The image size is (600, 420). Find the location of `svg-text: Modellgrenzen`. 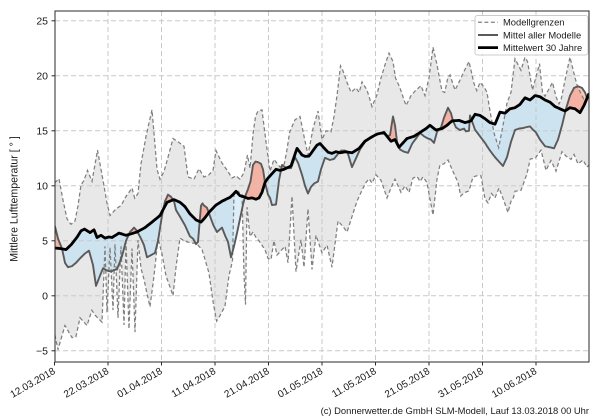

svg-text: Modellgrenzen is located at coordinates (534, 22).